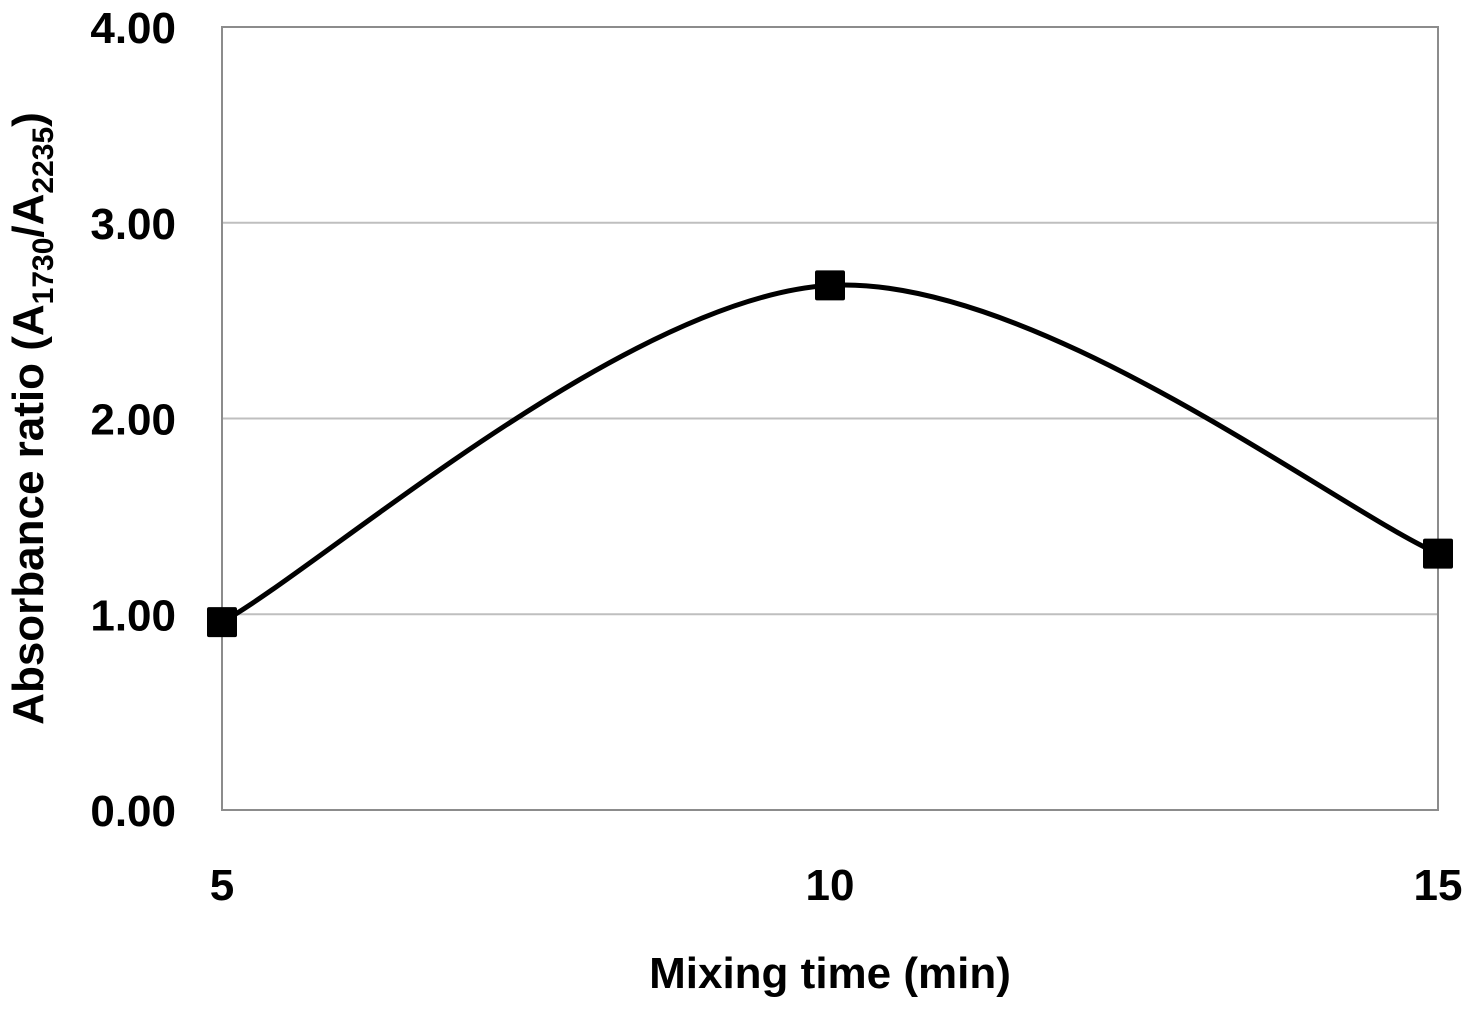  What do you see at coordinates (222, 885) in the screenshot?
I see `x-tick-label: 5` at bounding box center [222, 885].